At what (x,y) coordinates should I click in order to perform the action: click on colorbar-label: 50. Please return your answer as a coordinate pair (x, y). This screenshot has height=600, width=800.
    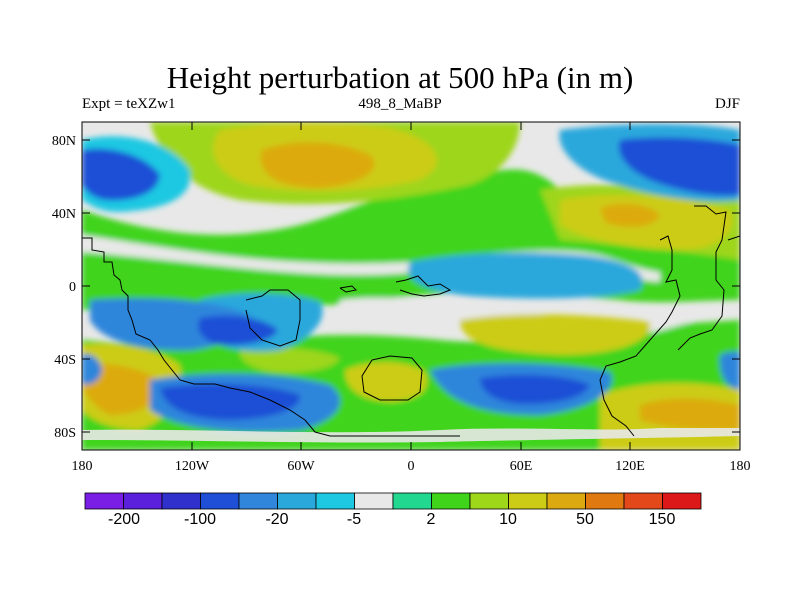
    Looking at the image, I should click on (585, 519).